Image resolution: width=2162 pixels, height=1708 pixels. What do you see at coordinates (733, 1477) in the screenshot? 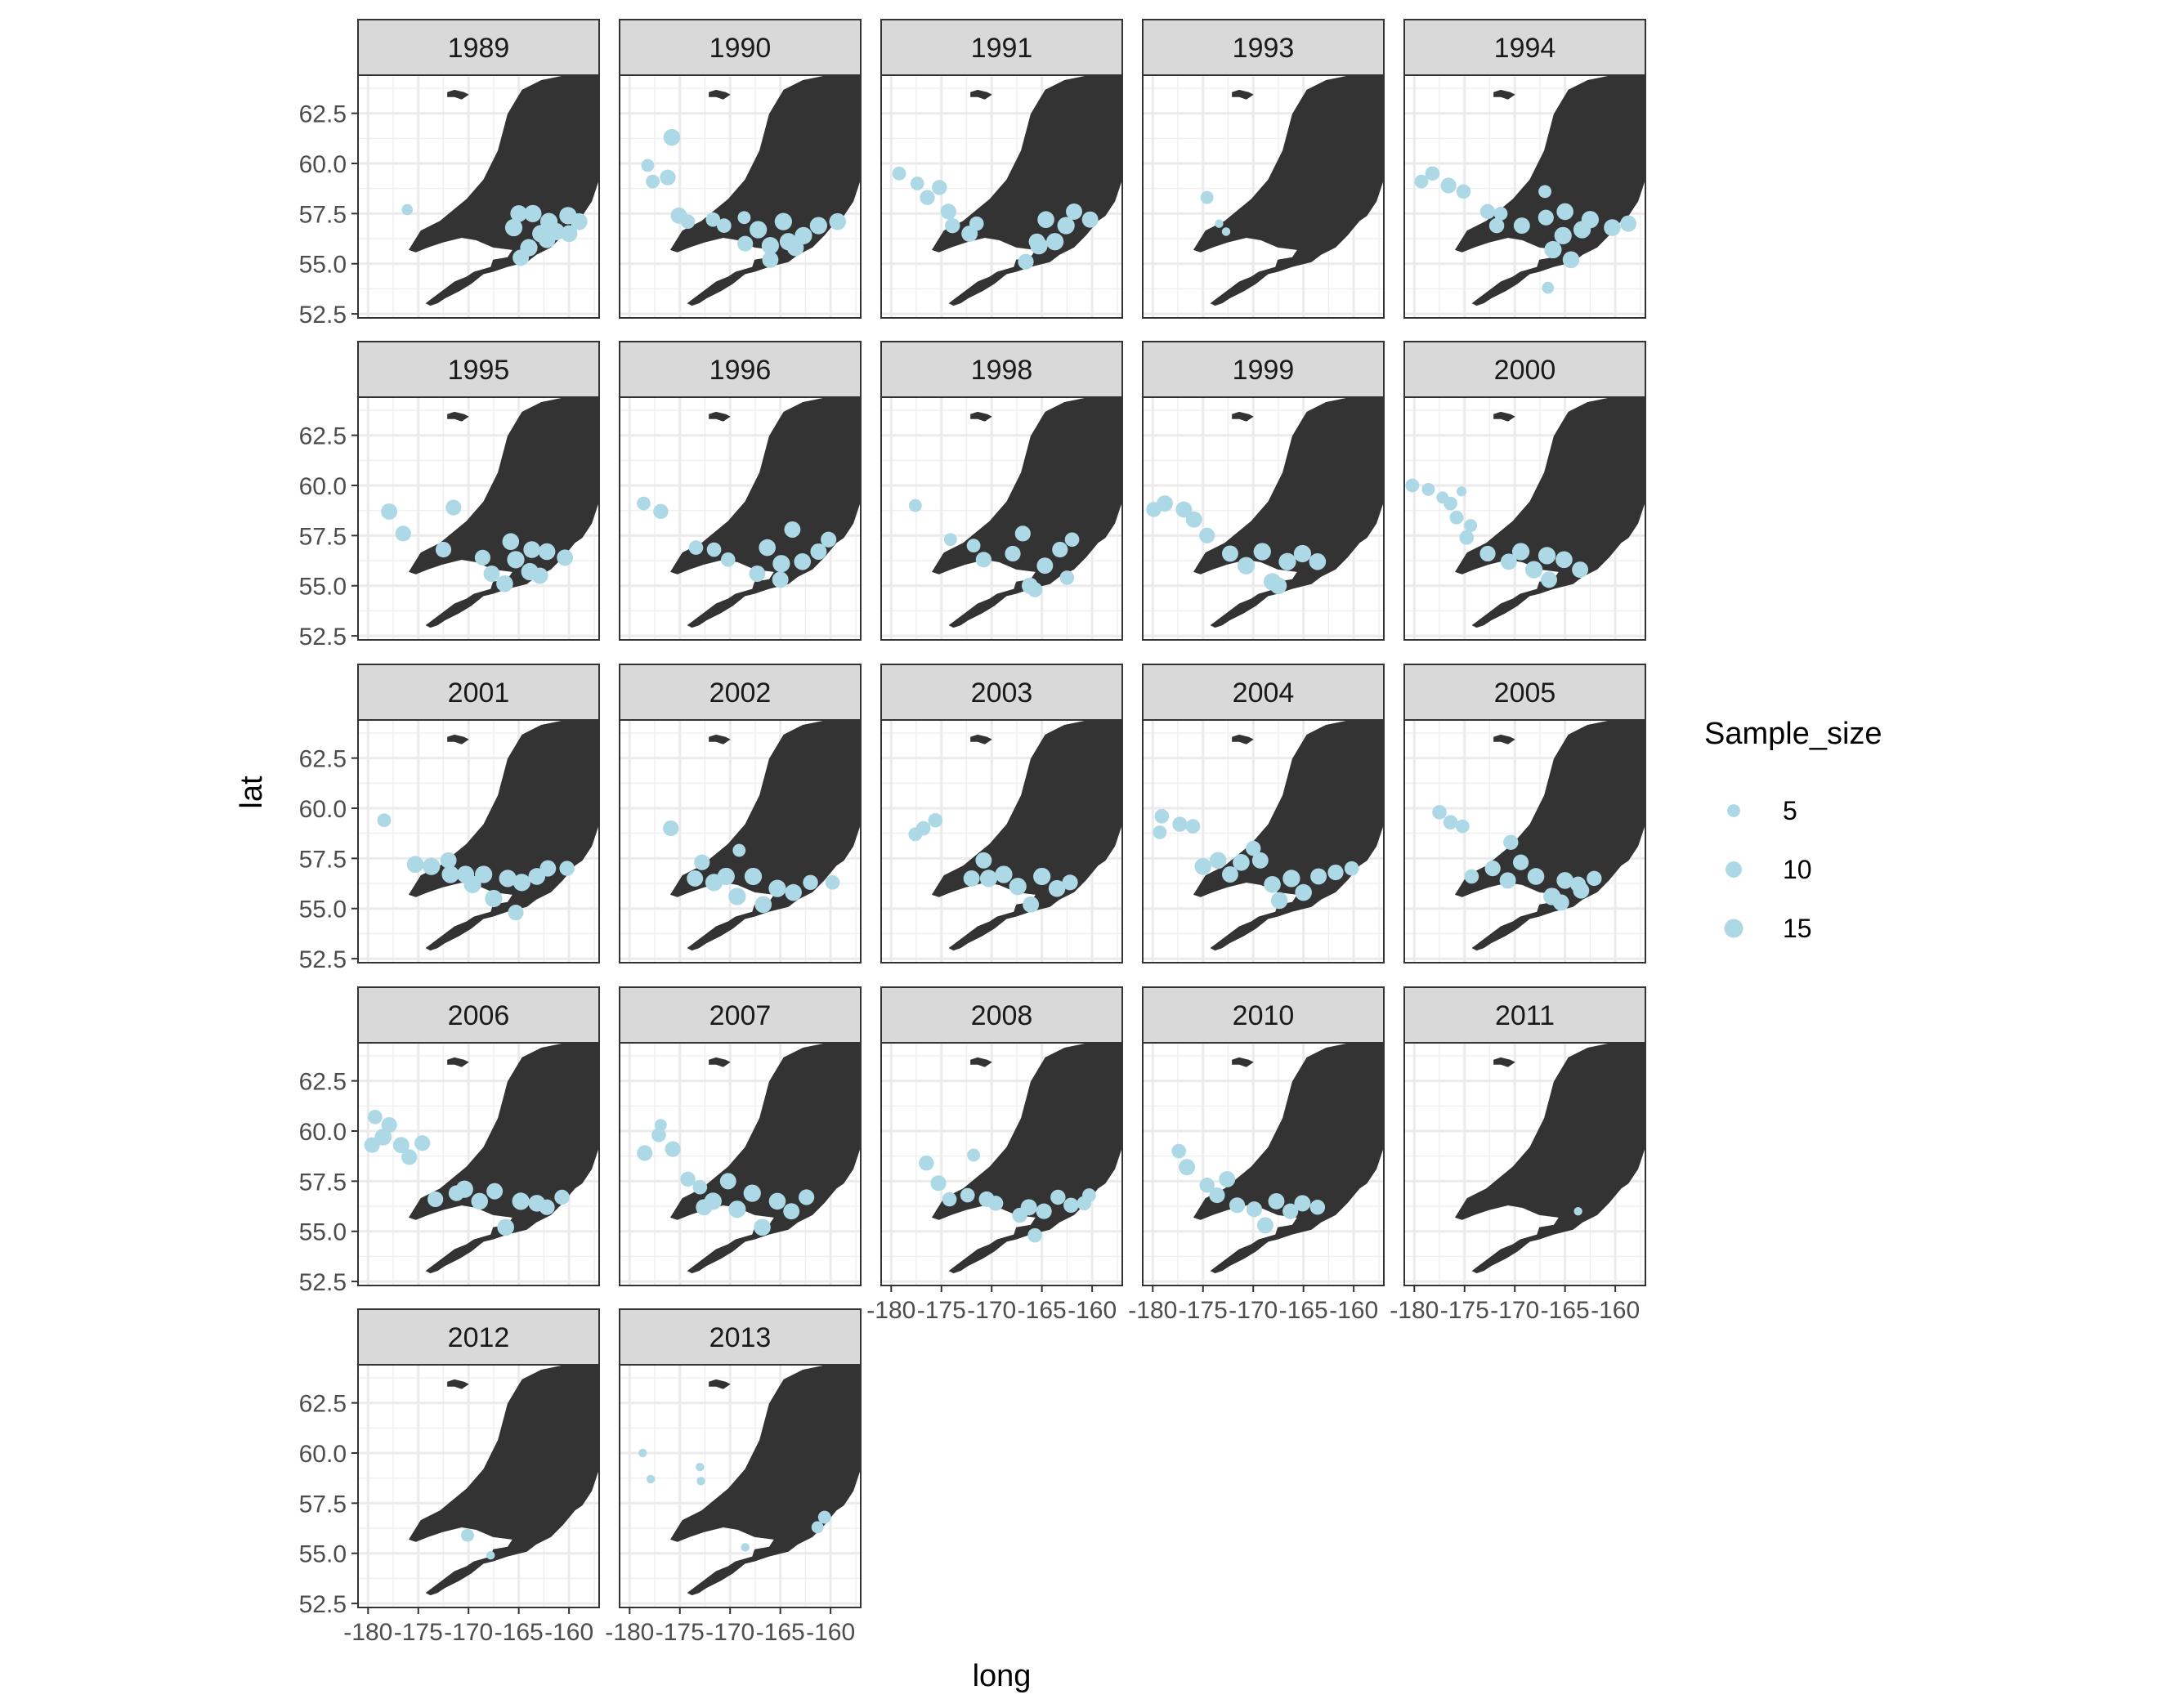
I see `facet-panel: 2013 -180 -175 -170 -165 -160` at bounding box center [733, 1477].